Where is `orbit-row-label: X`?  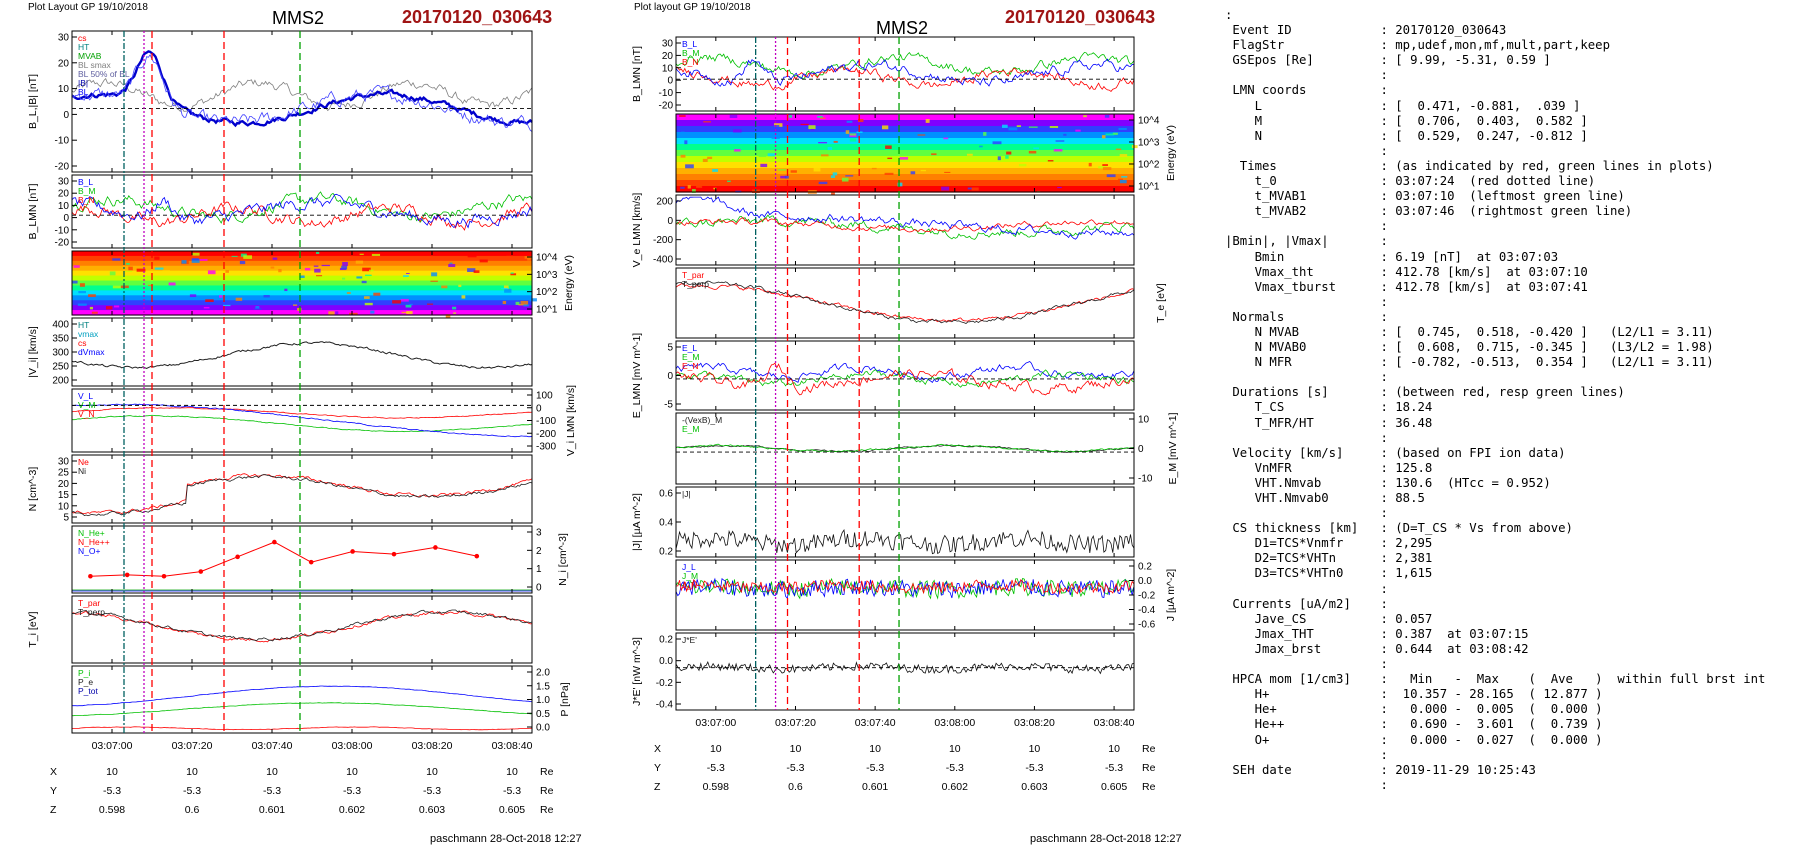 orbit-row-label: X is located at coordinates (53, 772).